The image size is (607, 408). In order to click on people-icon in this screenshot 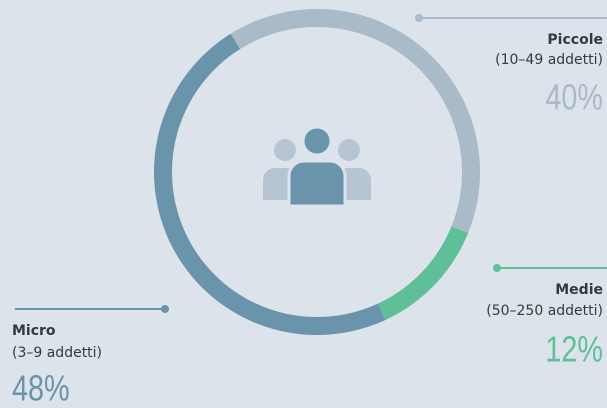, I will do `click(317, 166)`.